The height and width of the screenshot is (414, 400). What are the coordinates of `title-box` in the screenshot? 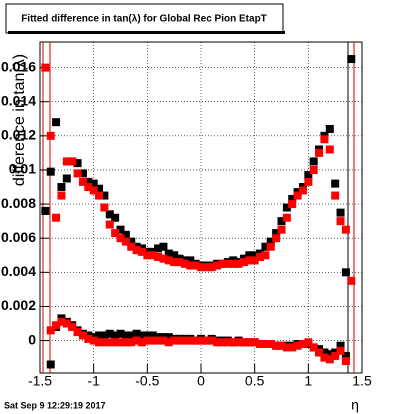 It's located at (144, 18).